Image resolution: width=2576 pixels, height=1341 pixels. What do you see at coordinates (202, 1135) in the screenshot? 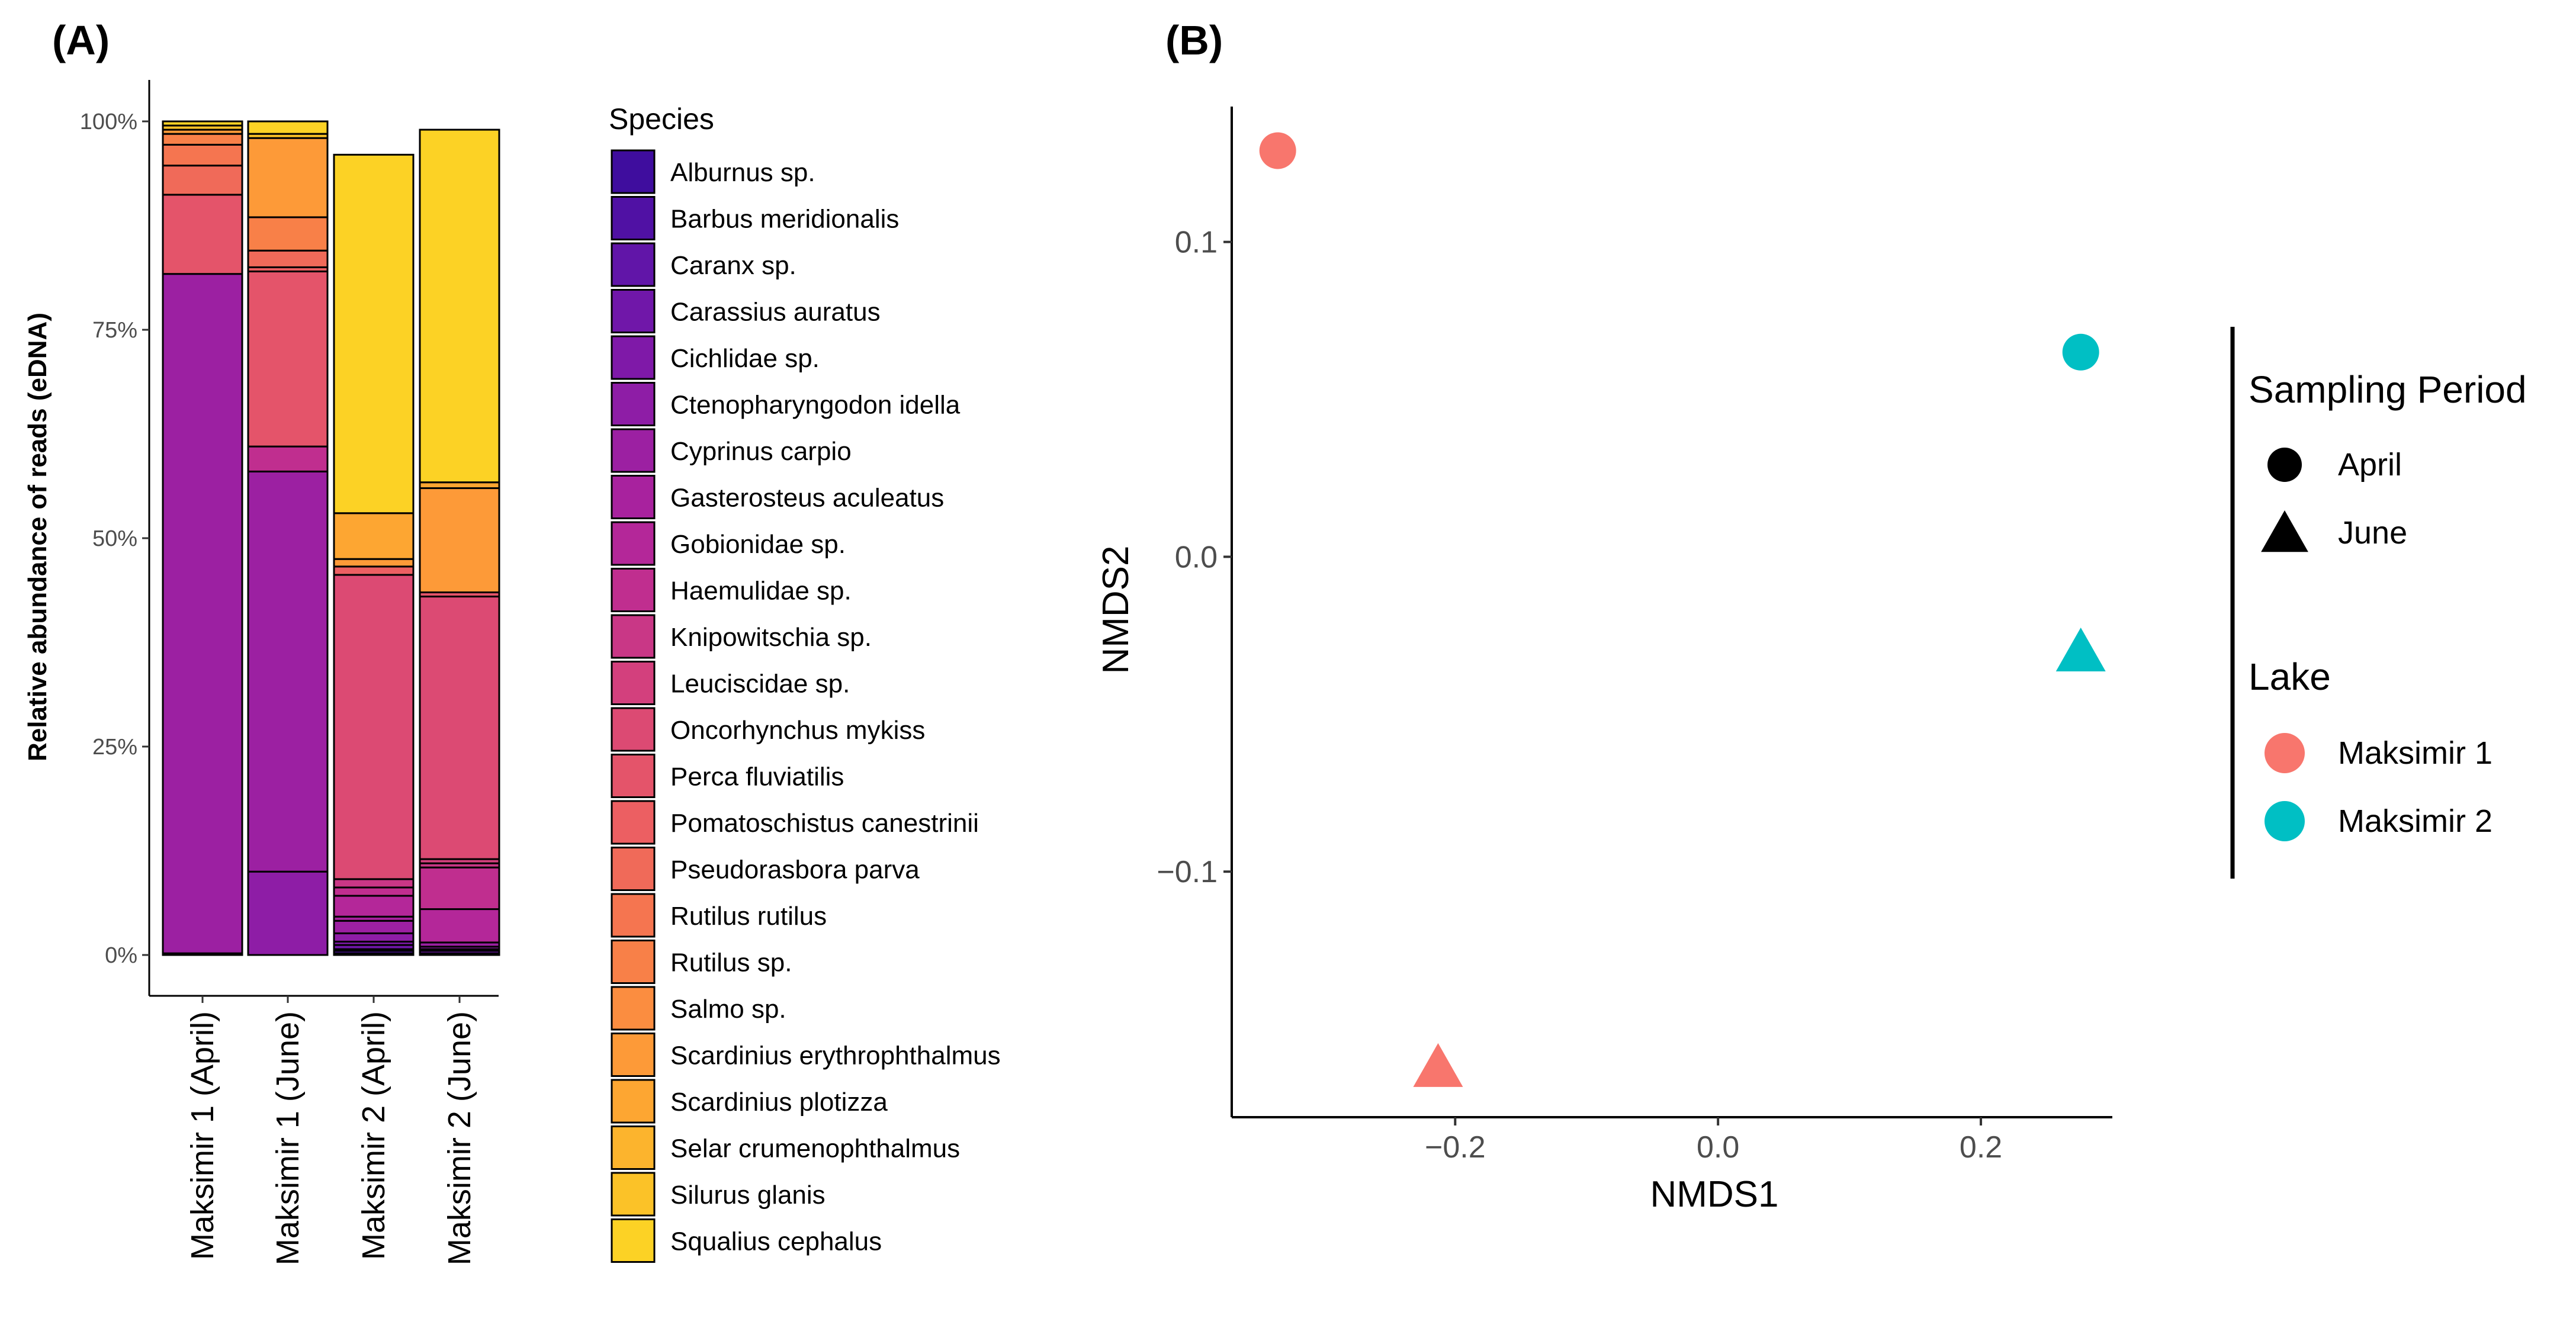
I see `panel-a-x-tick-label: Maksimir 1 (April)` at bounding box center [202, 1135].